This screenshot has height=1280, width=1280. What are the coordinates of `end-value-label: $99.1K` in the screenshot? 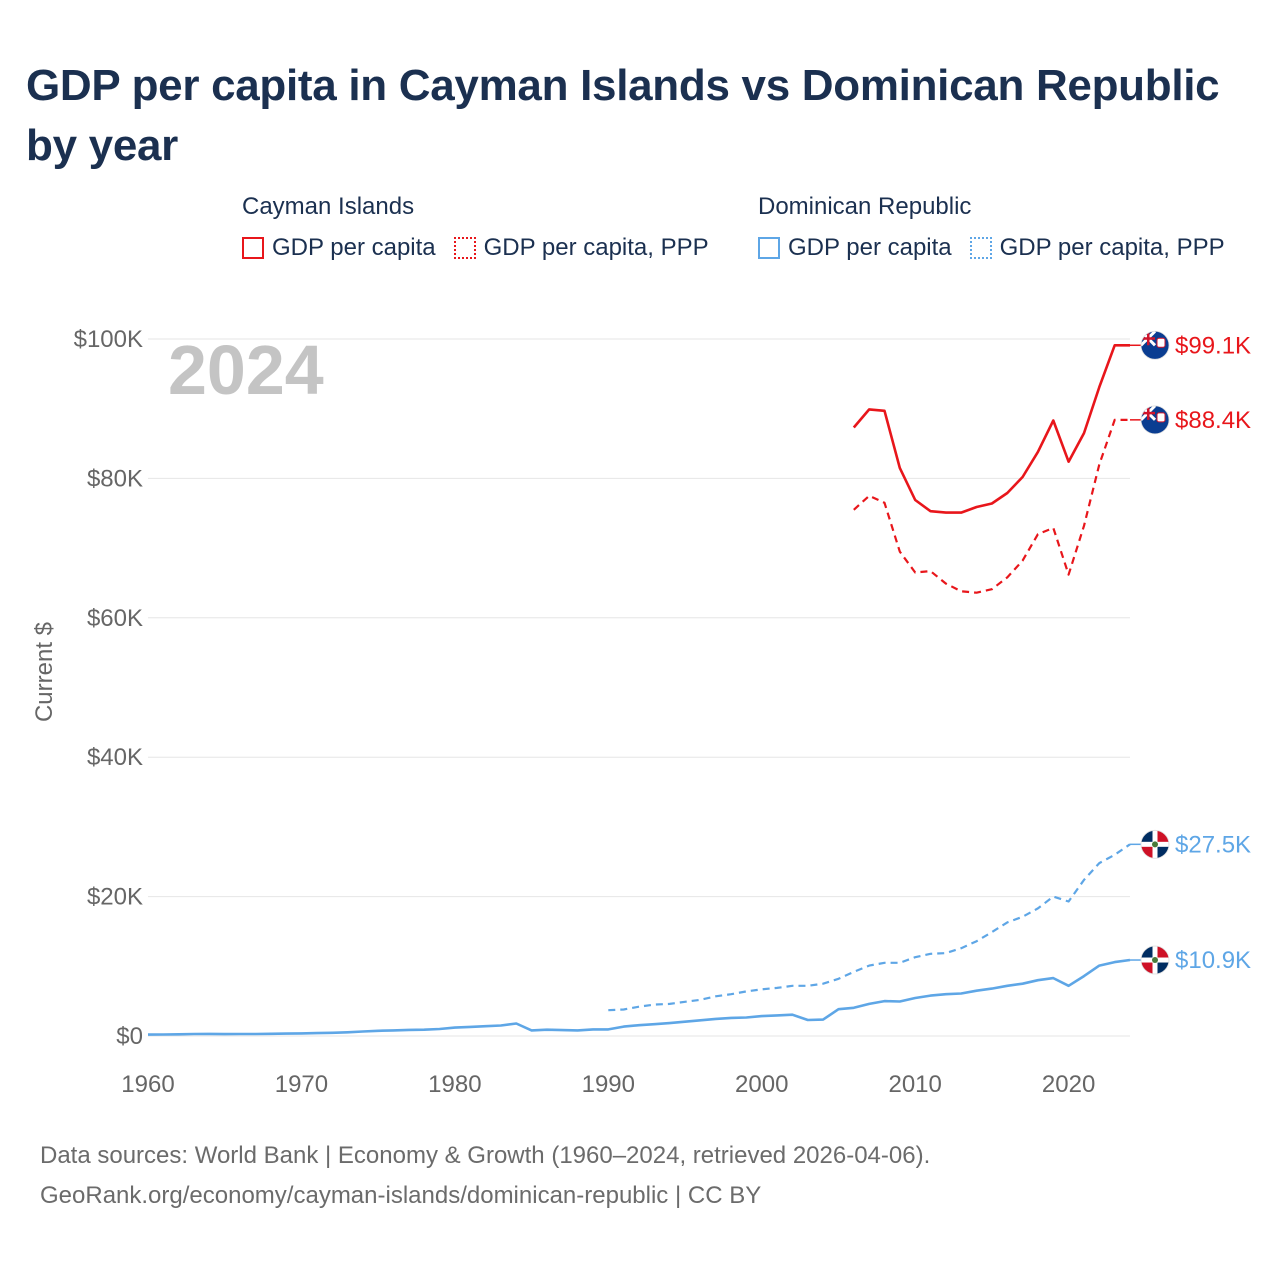 It's located at (1213, 345).